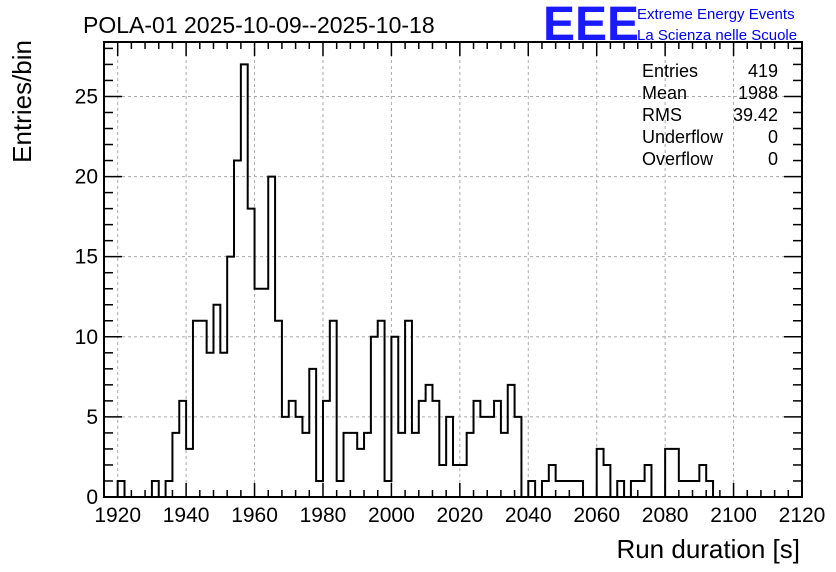 The width and height of the screenshot is (836, 572). Describe the element at coordinates (763, 71) in the screenshot. I see `stat-value: 419` at that location.